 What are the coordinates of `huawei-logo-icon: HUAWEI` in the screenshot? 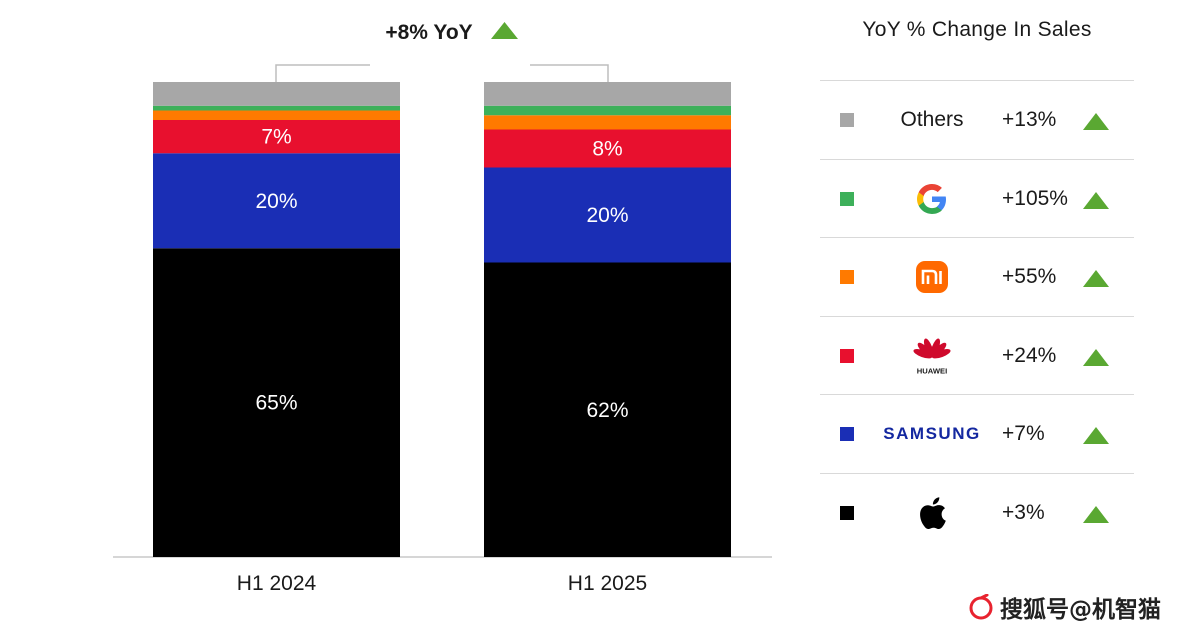 It's located at (932, 356).